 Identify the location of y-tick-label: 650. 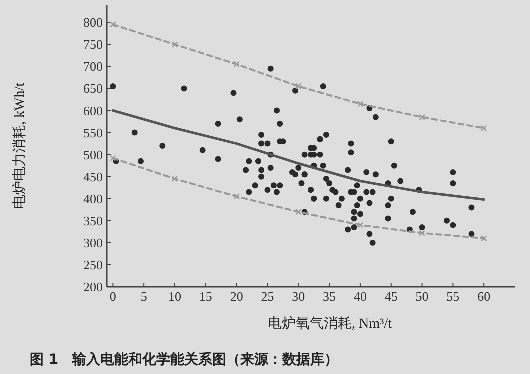
(93, 88).